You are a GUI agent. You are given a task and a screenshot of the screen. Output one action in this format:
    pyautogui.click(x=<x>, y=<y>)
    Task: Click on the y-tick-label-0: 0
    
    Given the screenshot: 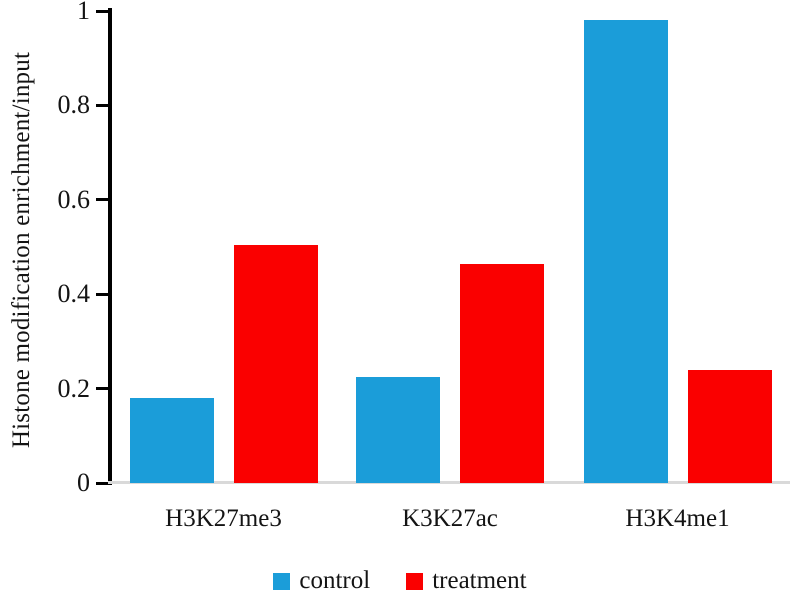 What is the action you would take?
    pyautogui.click(x=83, y=482)
    